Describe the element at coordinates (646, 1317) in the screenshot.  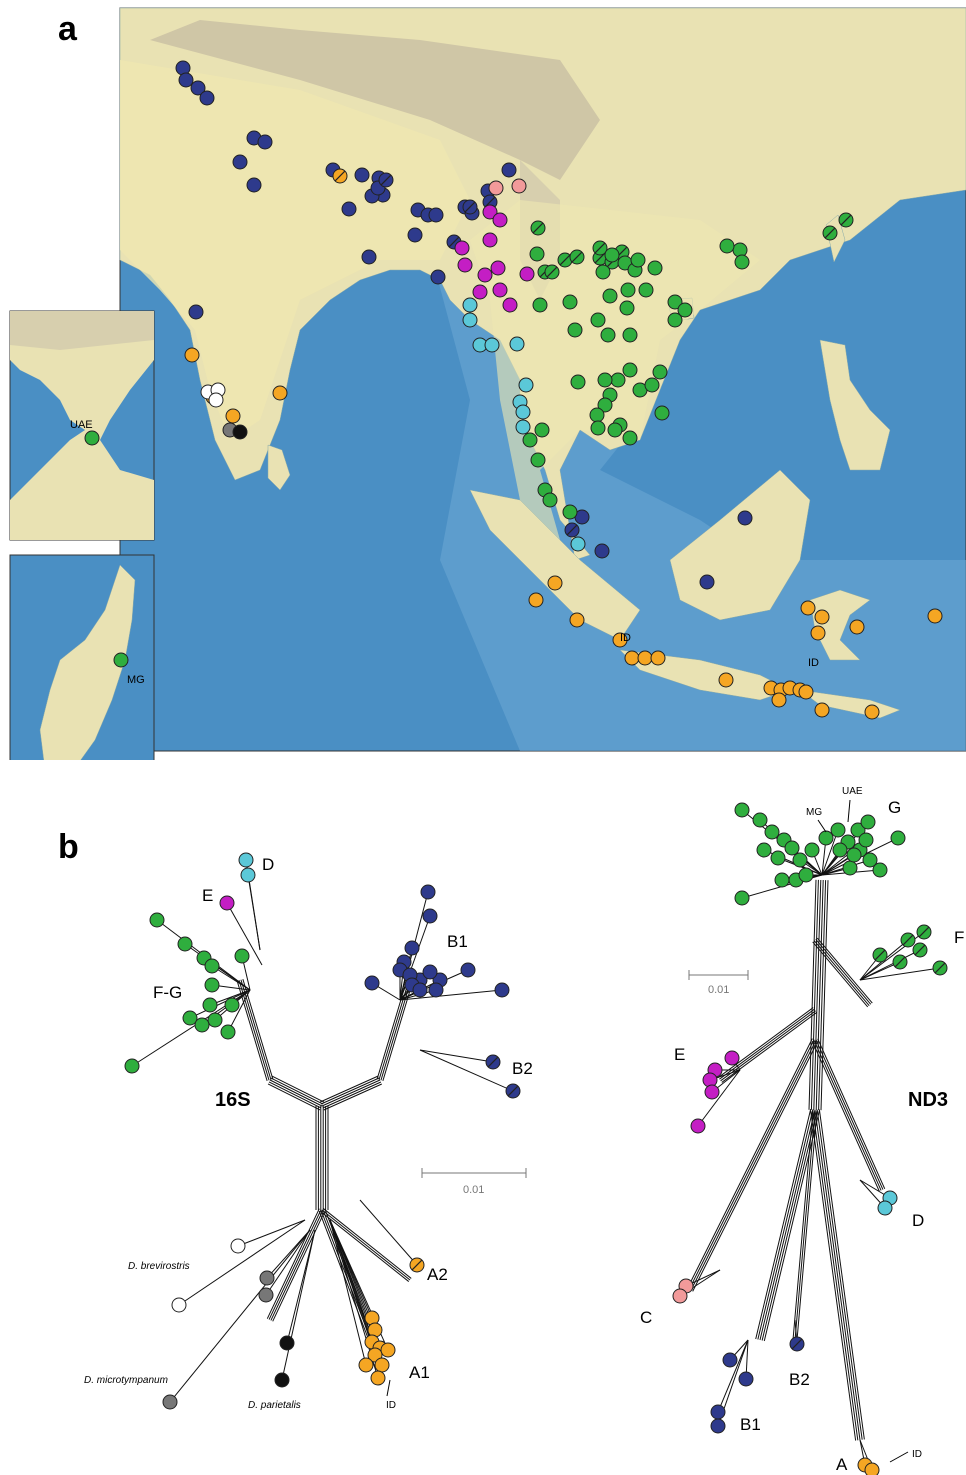
I see `clade-label-c-nd3: C` at that location.